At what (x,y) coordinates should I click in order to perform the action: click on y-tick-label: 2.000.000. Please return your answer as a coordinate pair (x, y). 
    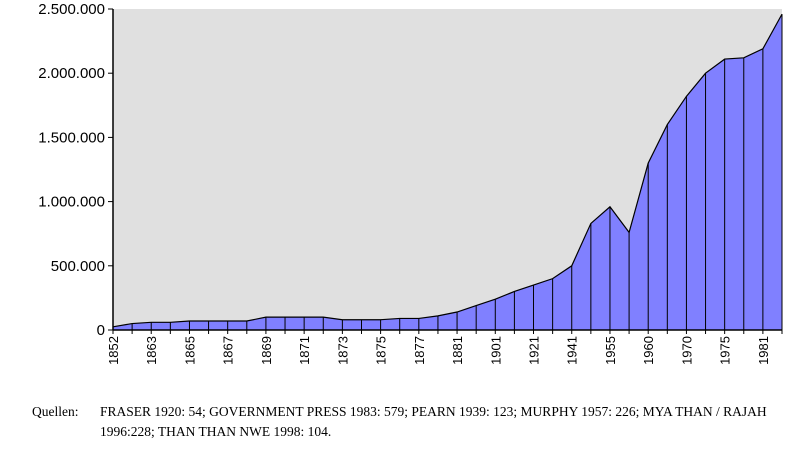
    Looking at the image, I should click on (71, 73).